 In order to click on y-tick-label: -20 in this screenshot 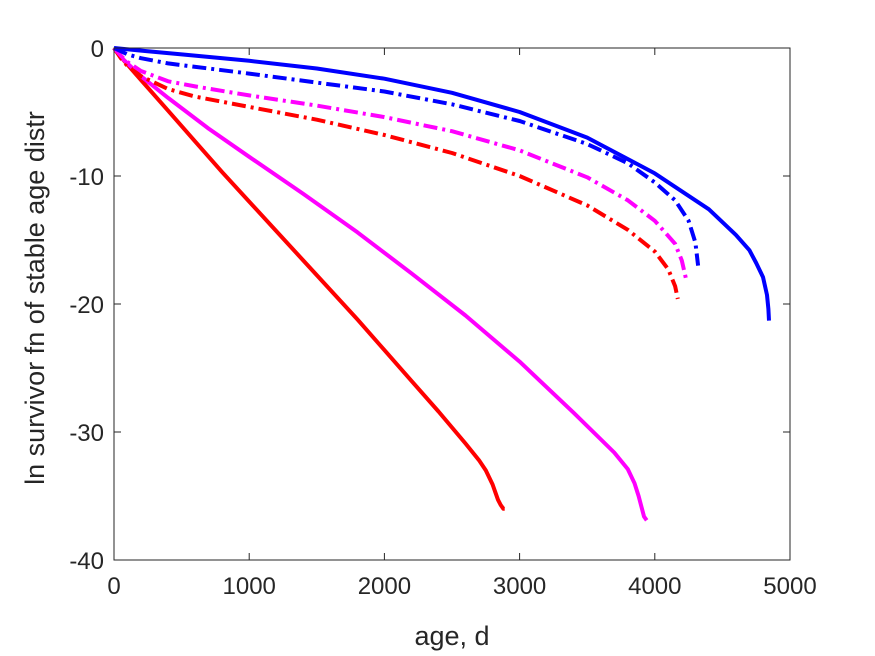, I will do `click(86, 305)`.